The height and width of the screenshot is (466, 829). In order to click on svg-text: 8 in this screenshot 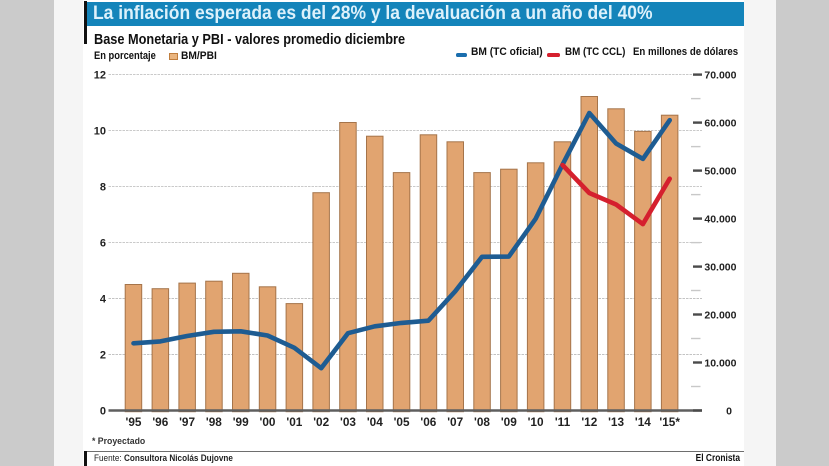, I will do `click(103, 188)`.